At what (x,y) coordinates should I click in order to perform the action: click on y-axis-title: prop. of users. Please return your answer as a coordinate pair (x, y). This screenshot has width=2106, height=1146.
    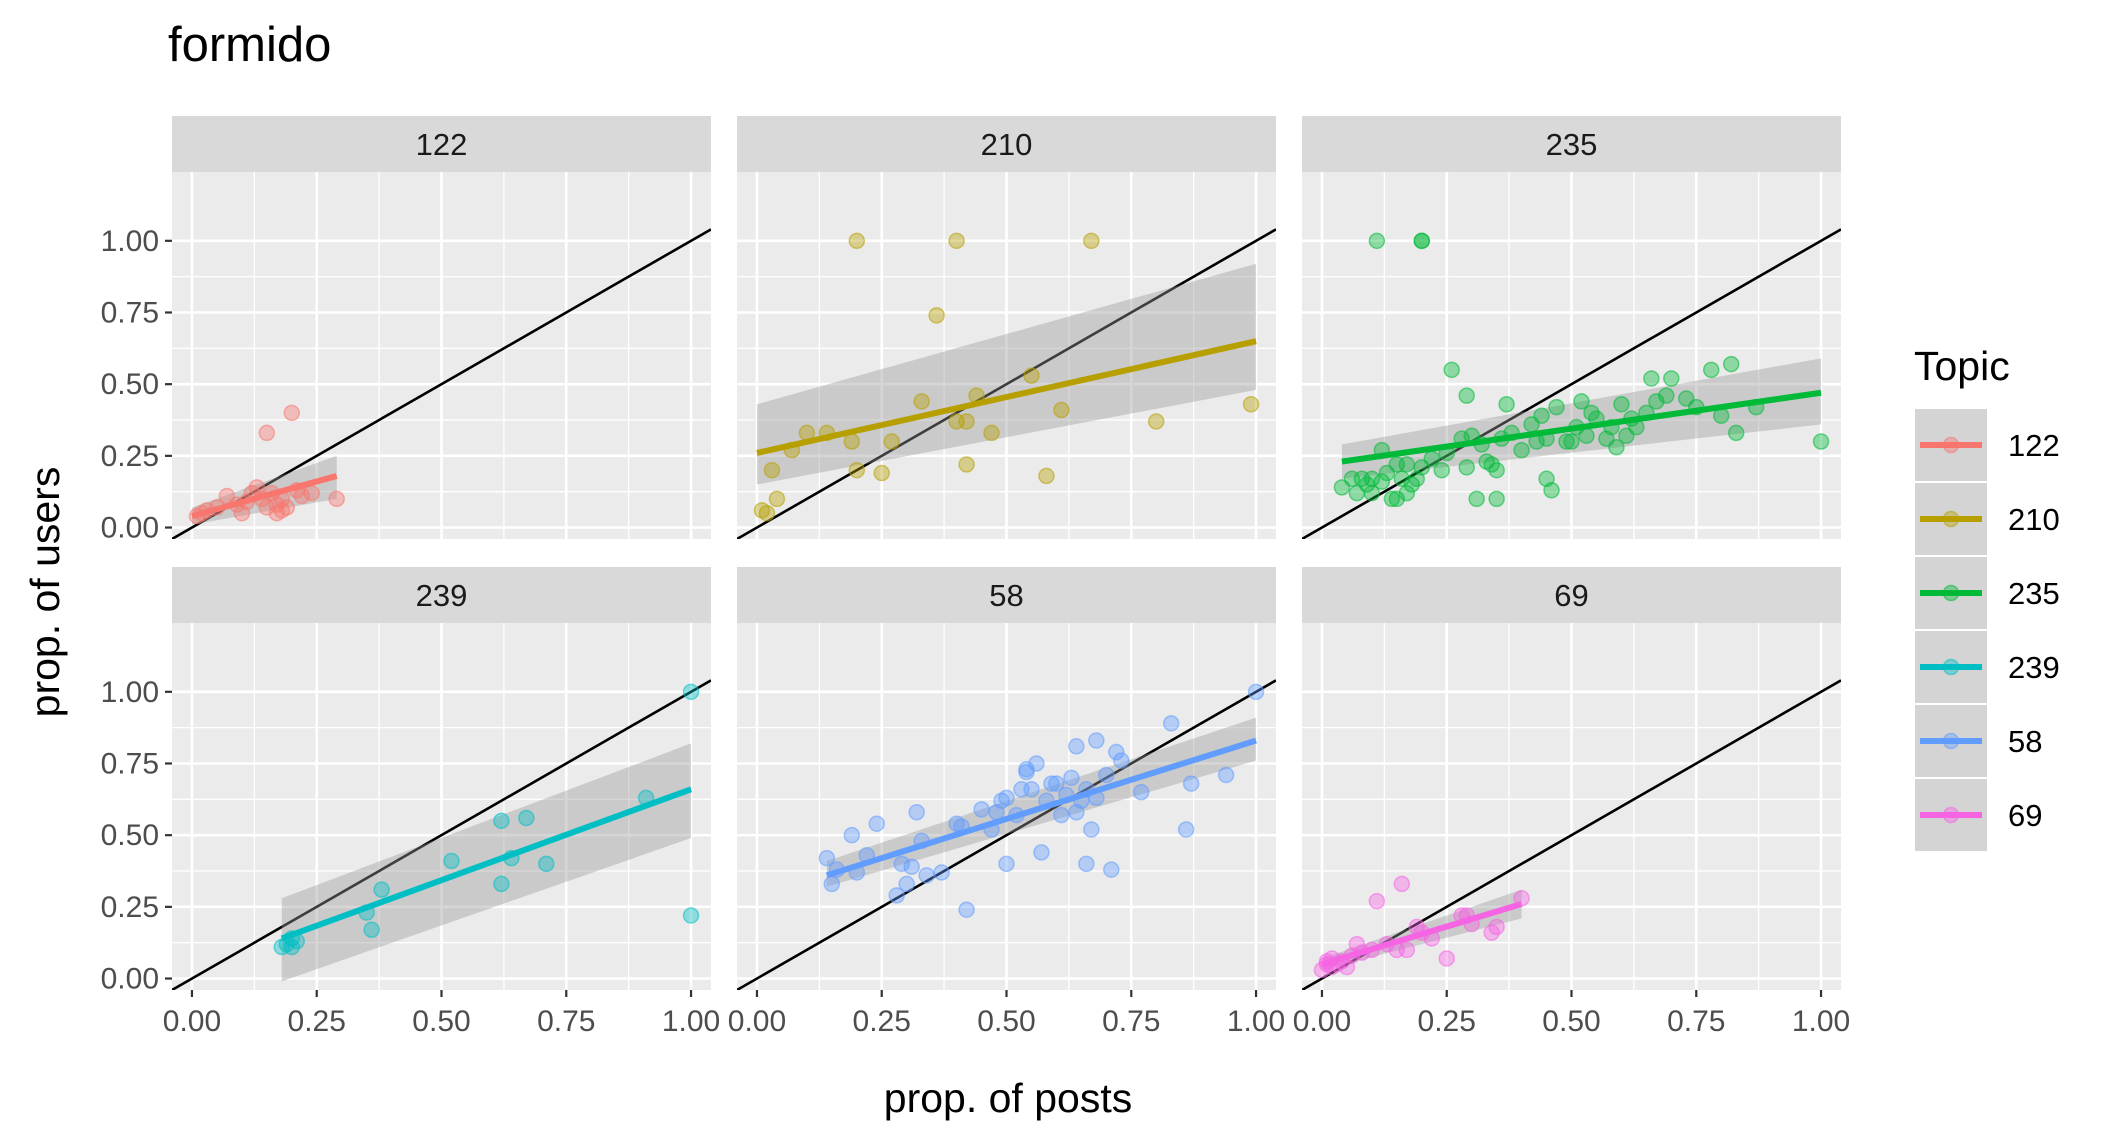
    Looking at the image, I should click on (45, 592).